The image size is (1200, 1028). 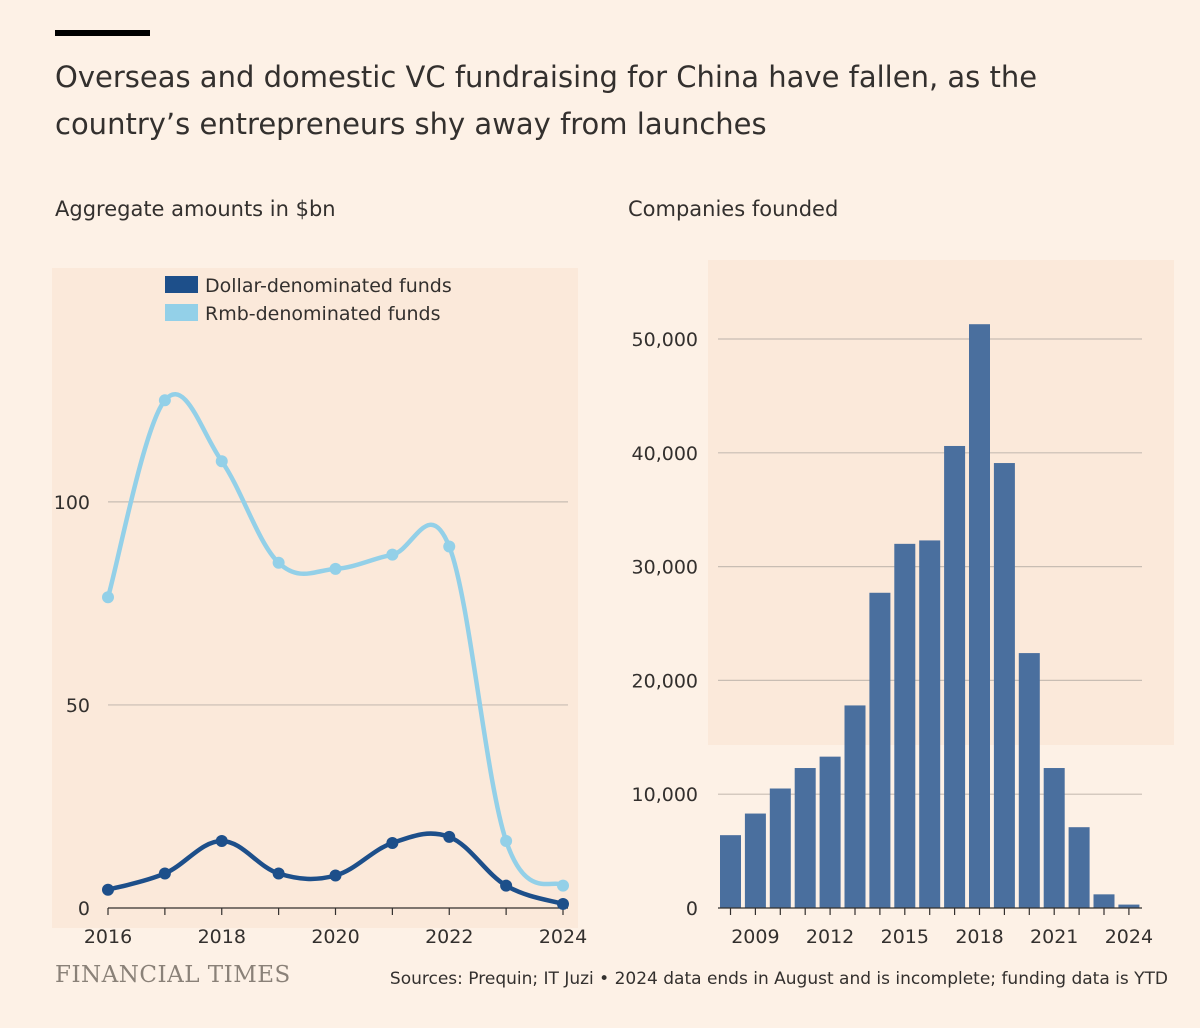 I want to click on x-tick-label: 2021, so click(x=1054, y=937).